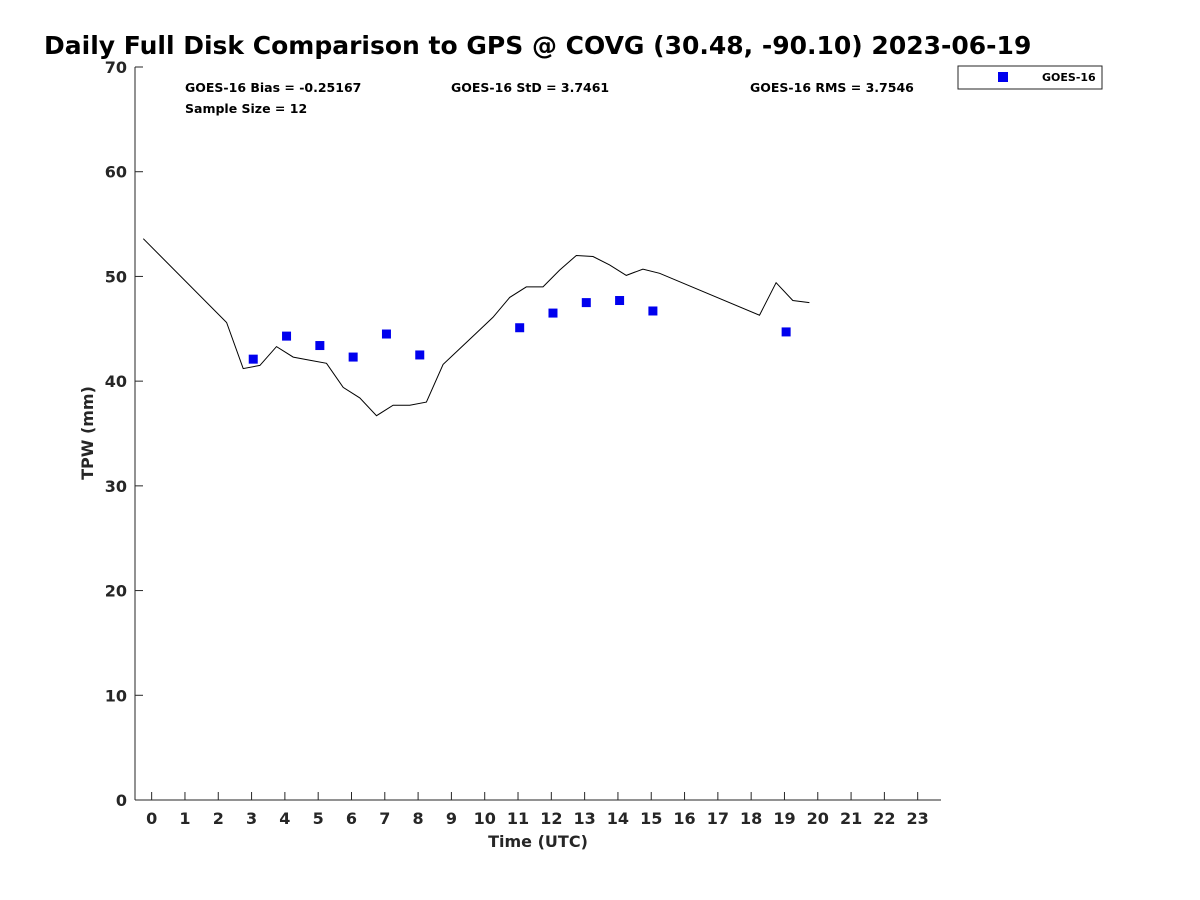 This screenshot has height=900, width=1200. What do you see at coordinates (784, 818) in the screenshot?
I see `x-tick-label: 19` at bounding box center [784, 818].